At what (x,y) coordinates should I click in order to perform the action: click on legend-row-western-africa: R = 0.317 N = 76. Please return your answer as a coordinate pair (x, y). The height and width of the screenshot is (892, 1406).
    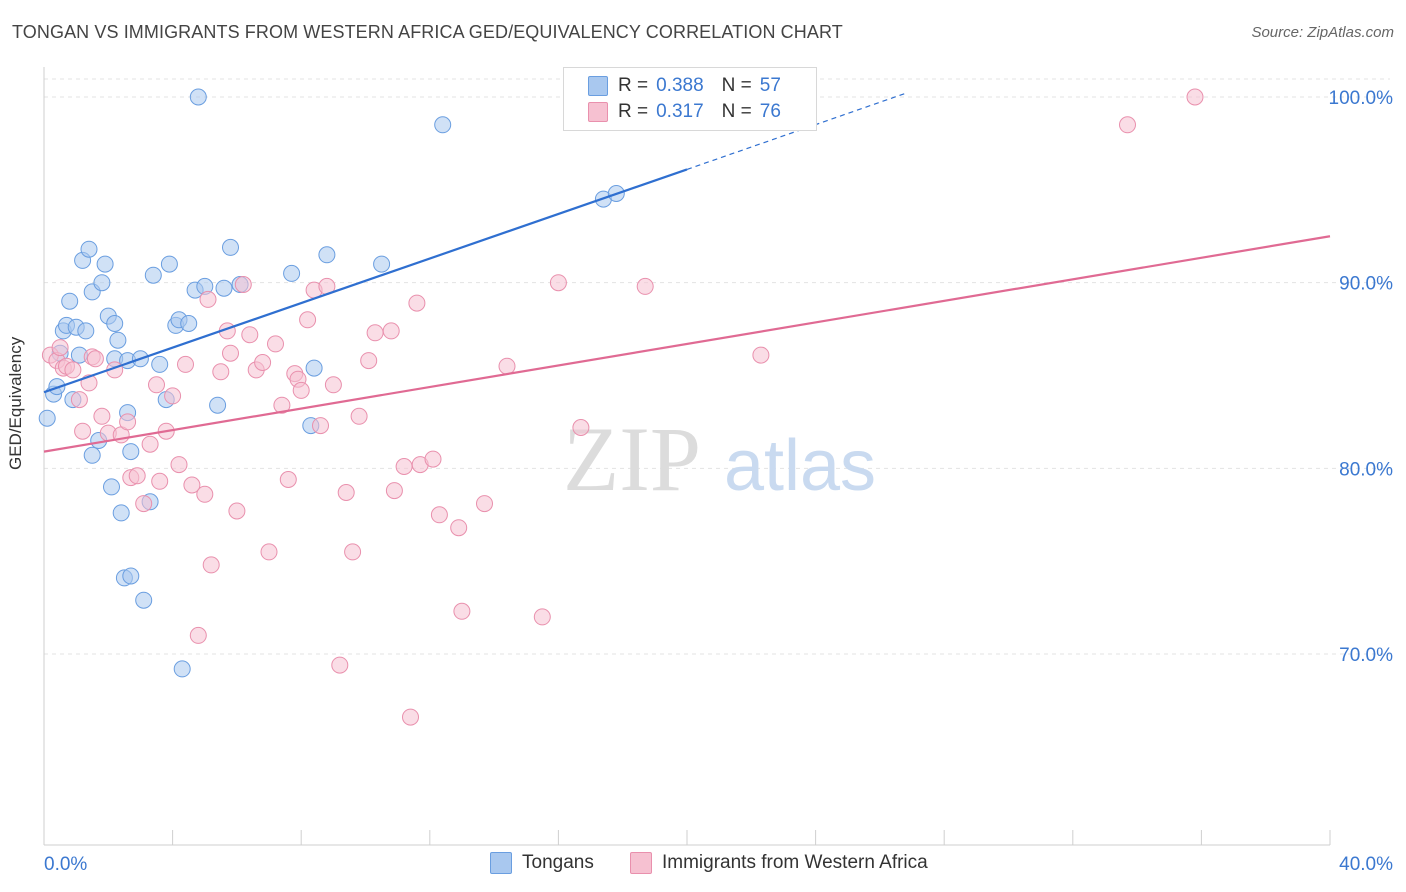
    Looking at the image, I should click on (684, 114).